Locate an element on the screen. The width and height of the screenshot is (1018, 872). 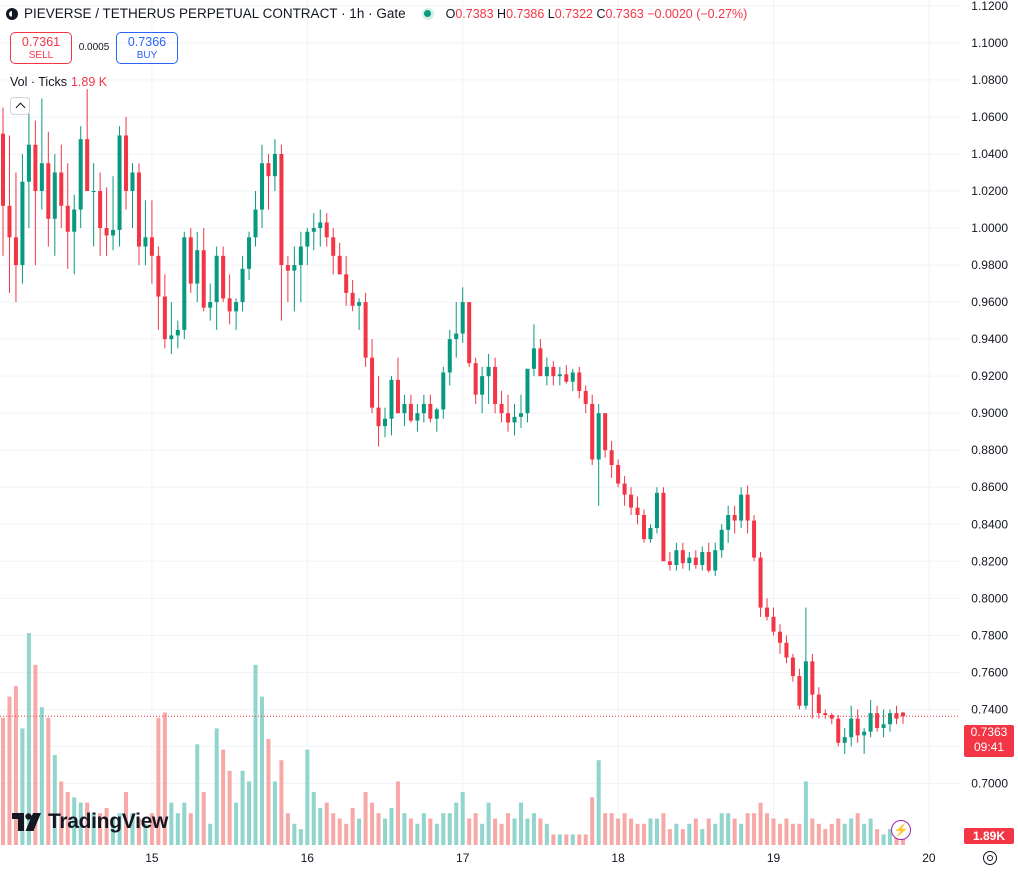
price-tick-label: 0.8600 is located at coordinates (989, 487).